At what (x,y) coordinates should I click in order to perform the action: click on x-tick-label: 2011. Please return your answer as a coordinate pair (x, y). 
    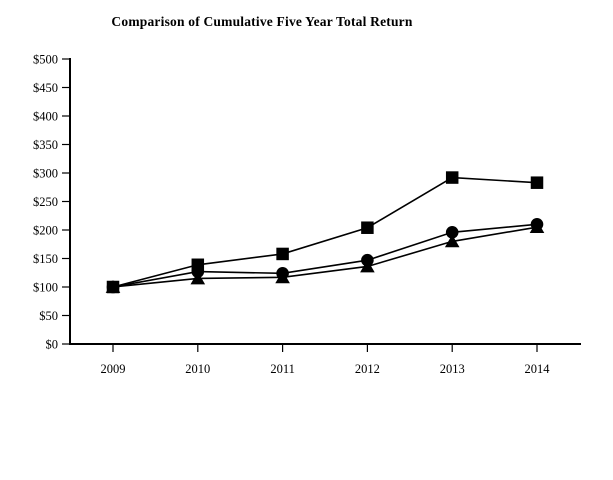
    Looking at the image, I should click on (282, 369).